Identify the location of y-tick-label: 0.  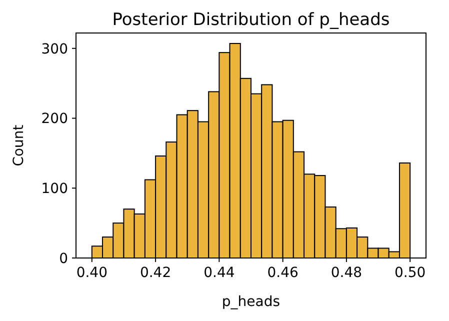
(63, 259).